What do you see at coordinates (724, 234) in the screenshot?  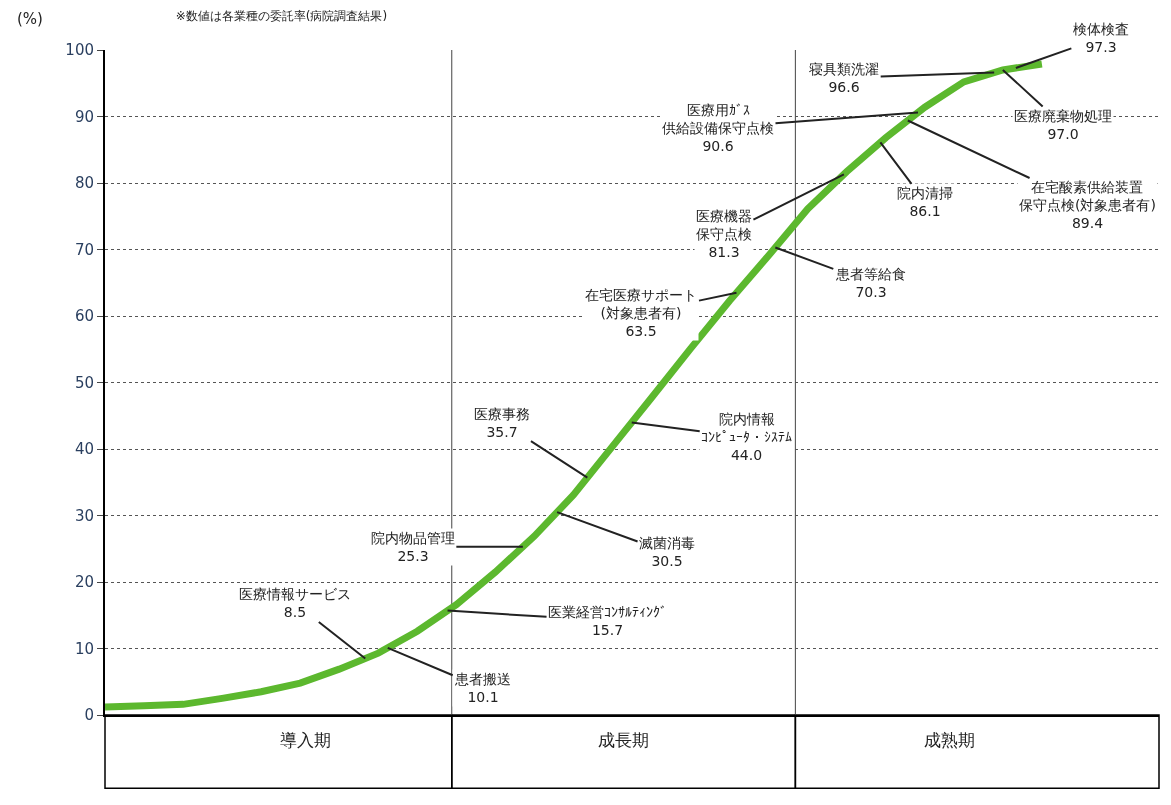 I see `annotation: 医療機器保守点検 81.3` at bounding box center [724, 234].